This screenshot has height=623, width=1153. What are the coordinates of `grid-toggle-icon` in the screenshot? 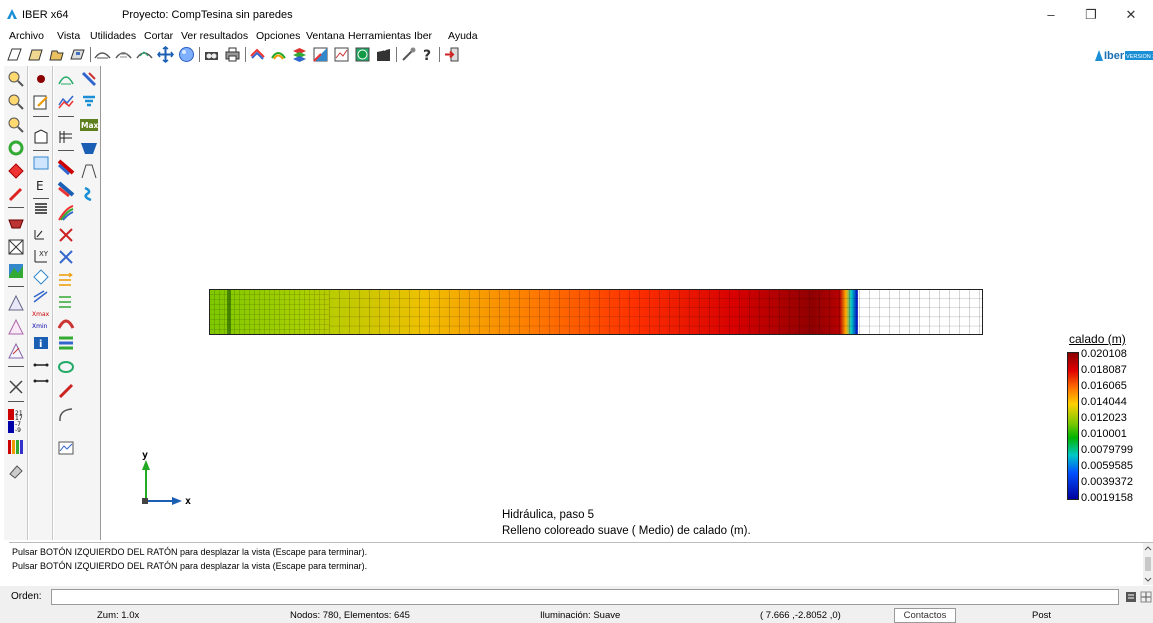 It's located at (1146, 597).